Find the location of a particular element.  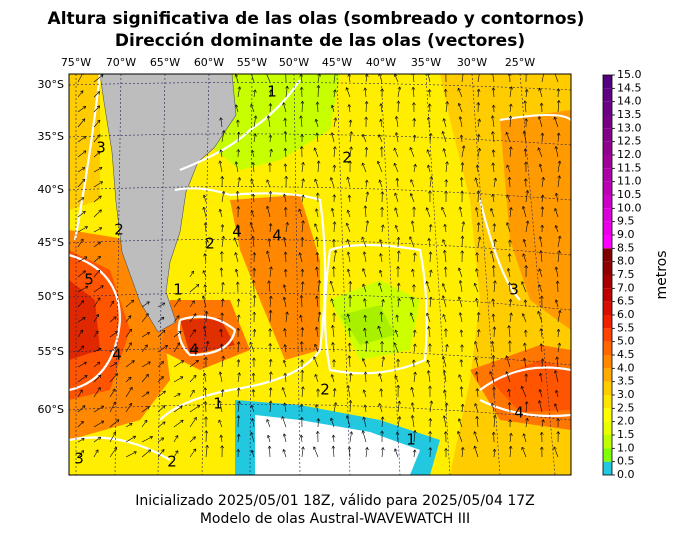

lon-label: 50°W is located at coordinates (294, 62).